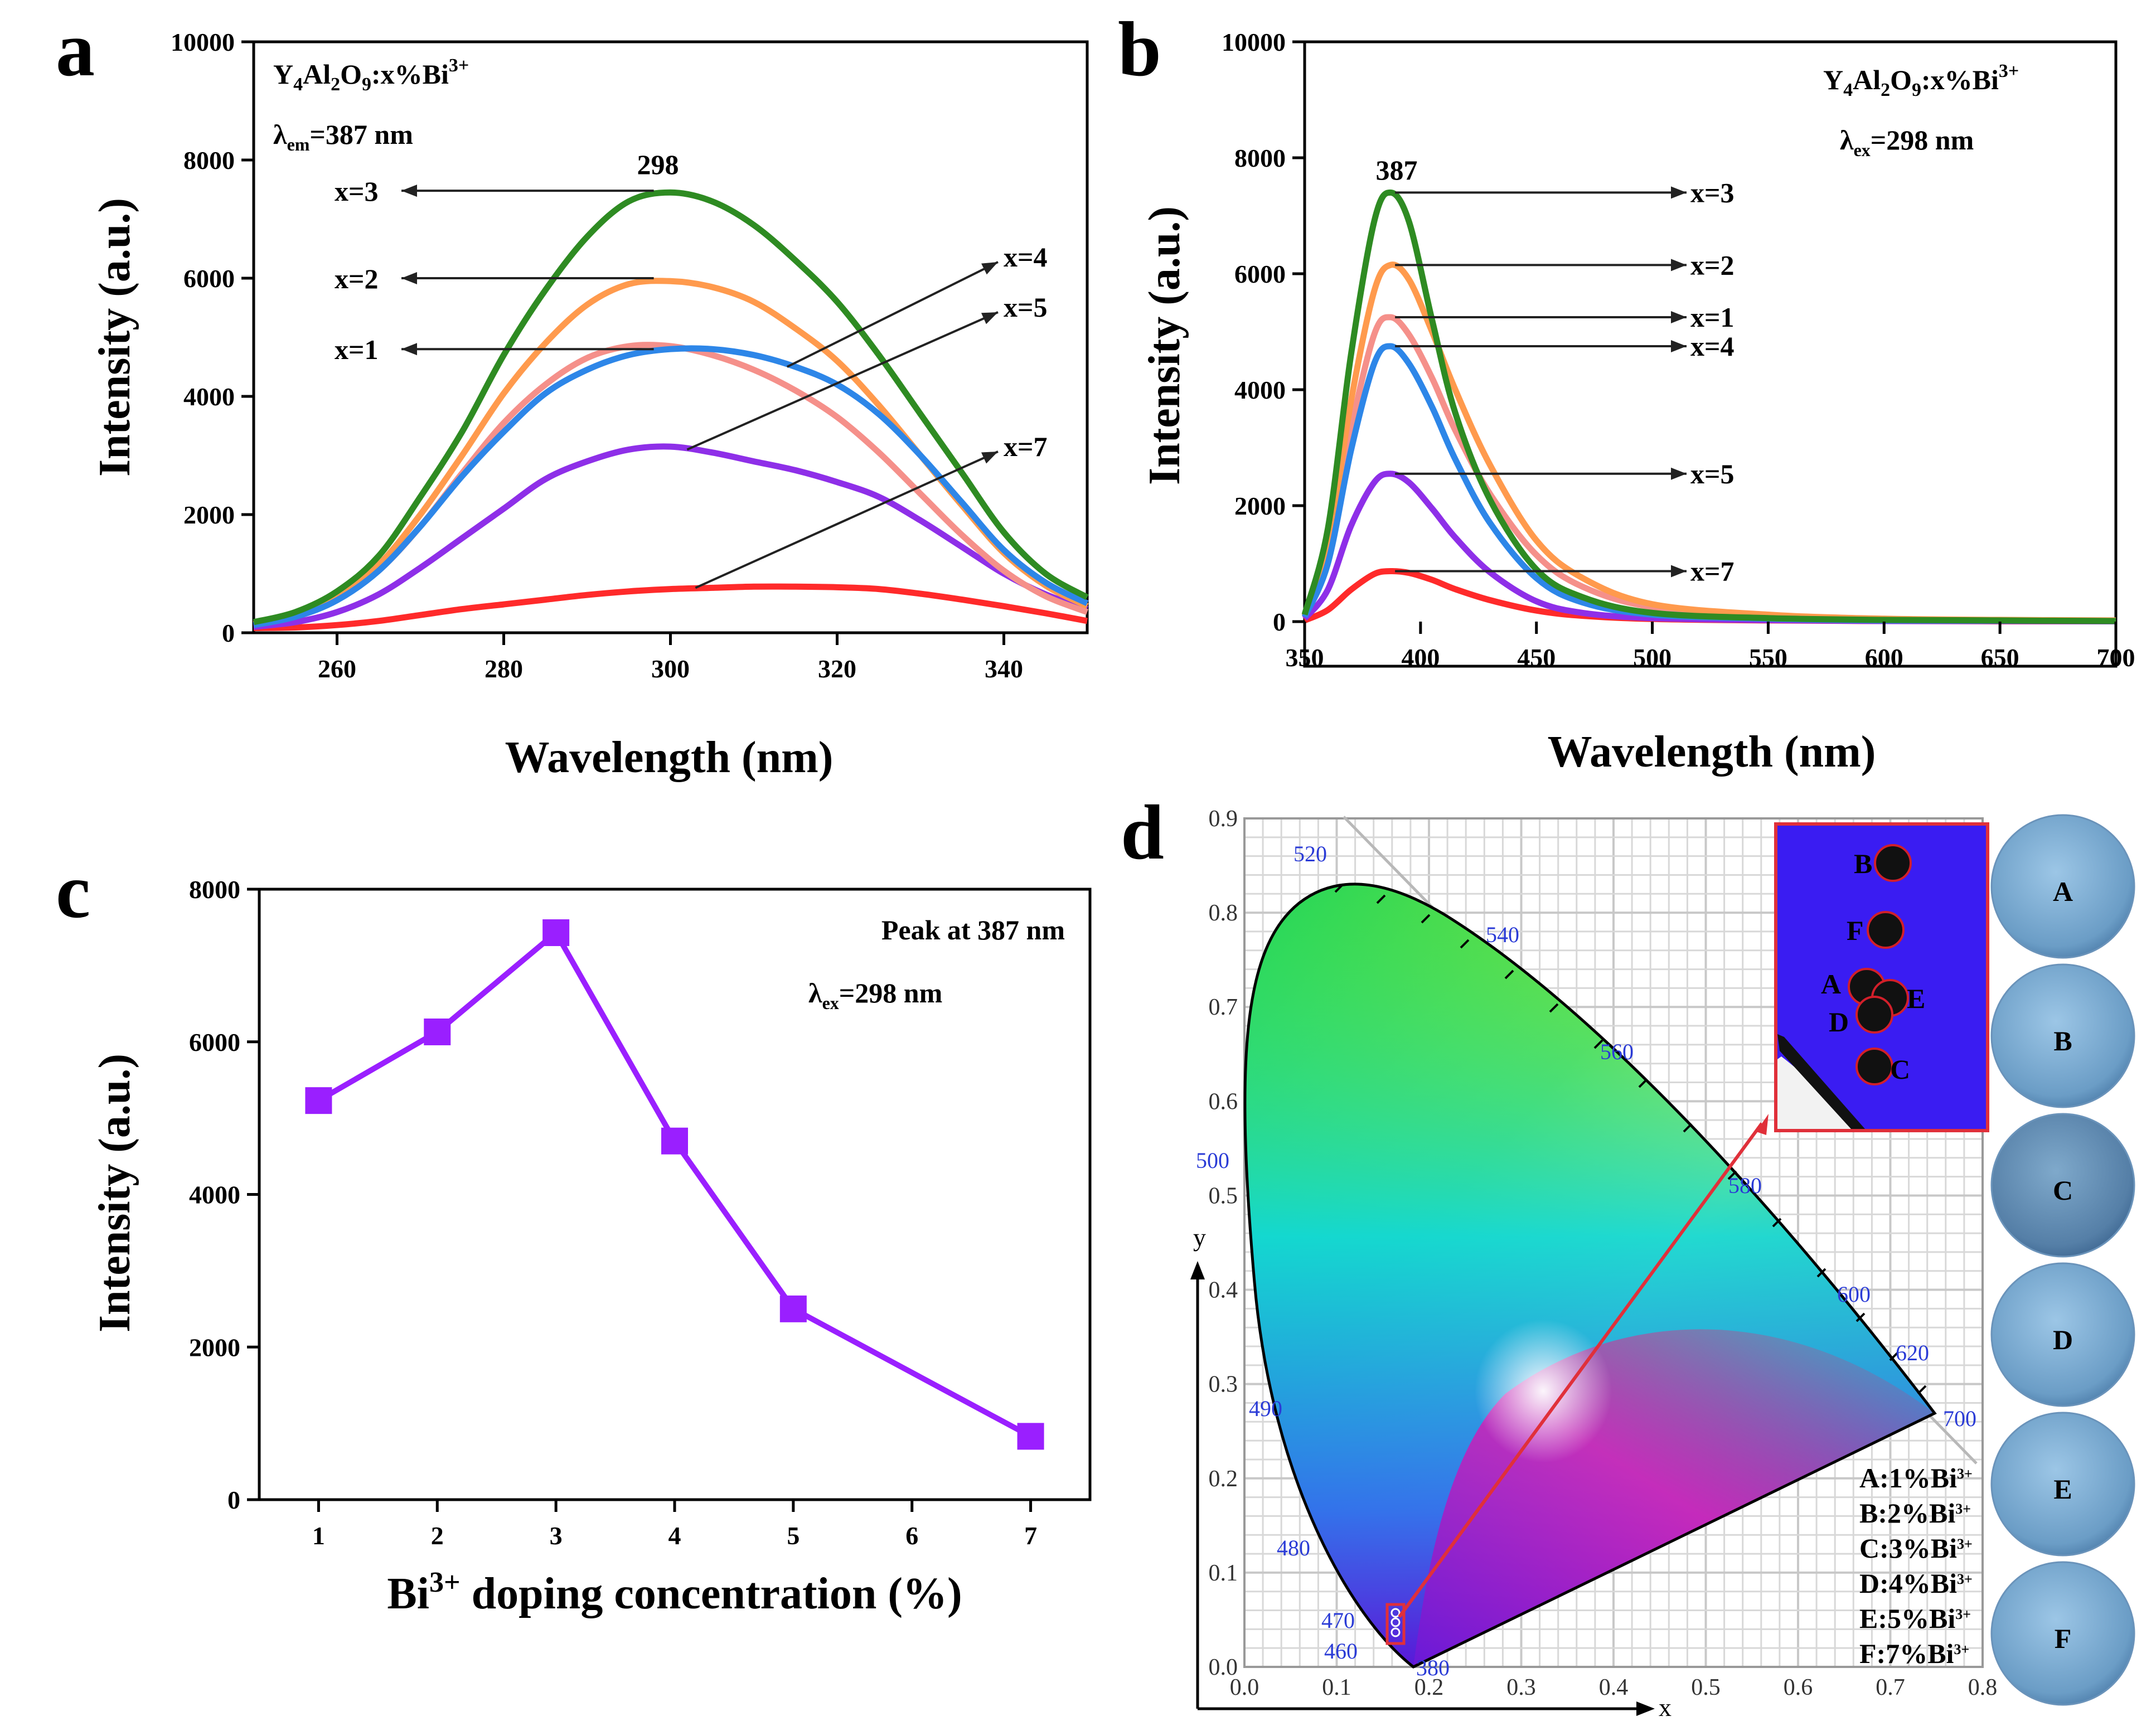 The image size is (2156, 1726). I want to click on curve-label-b: x=4, so click(1713, 346).